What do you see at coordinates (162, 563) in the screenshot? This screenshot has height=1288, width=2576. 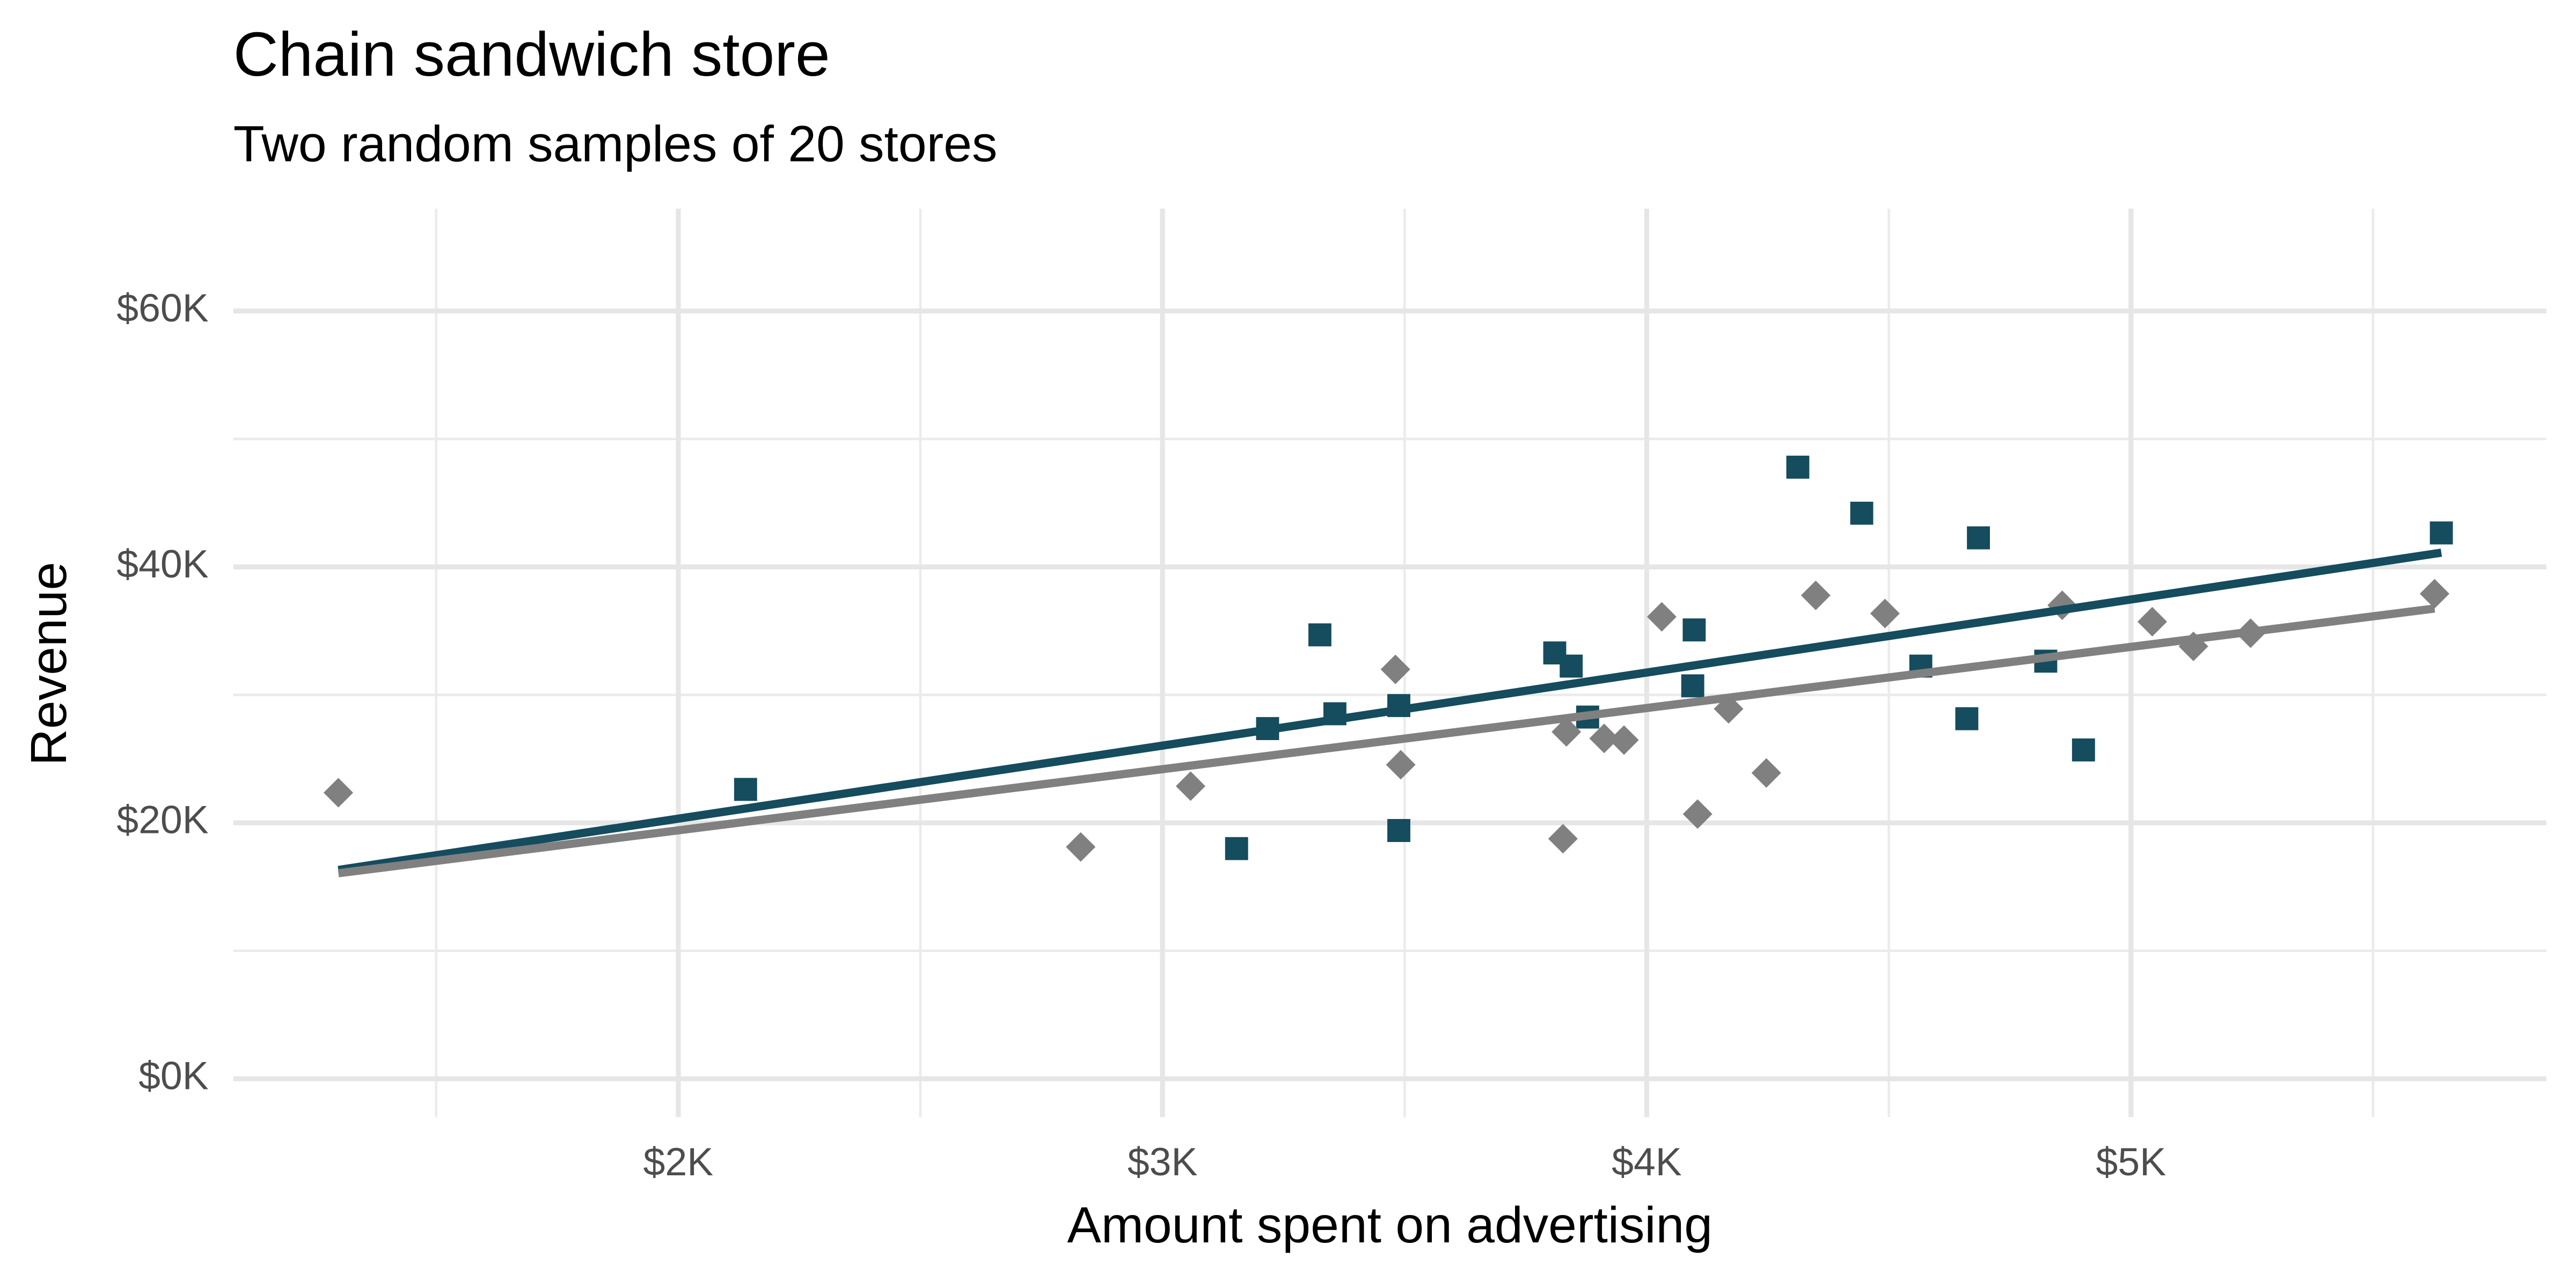 I see `y-tick-label: $40K` at bounding box center [162, 563].